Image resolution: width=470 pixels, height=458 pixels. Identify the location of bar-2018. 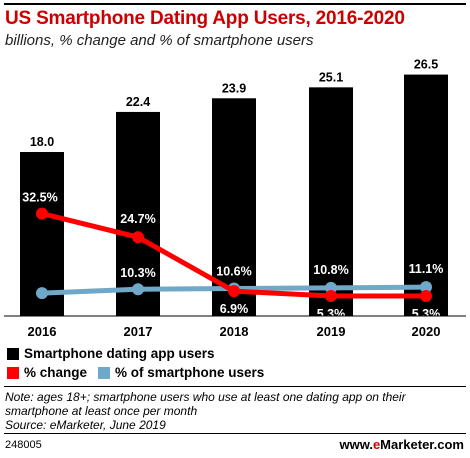
(234, 207).